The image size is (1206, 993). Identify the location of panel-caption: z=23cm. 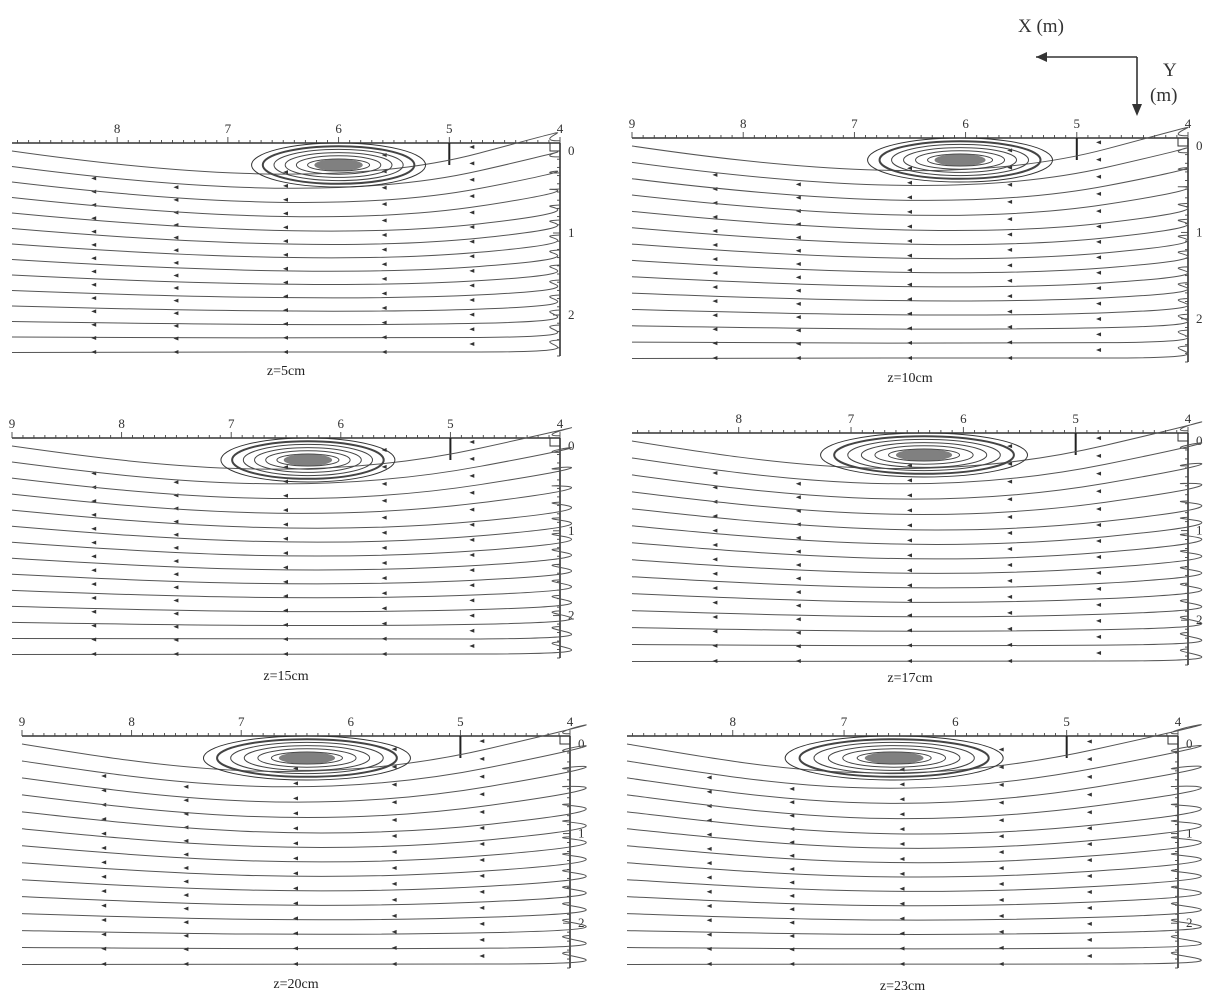
(902, 986).